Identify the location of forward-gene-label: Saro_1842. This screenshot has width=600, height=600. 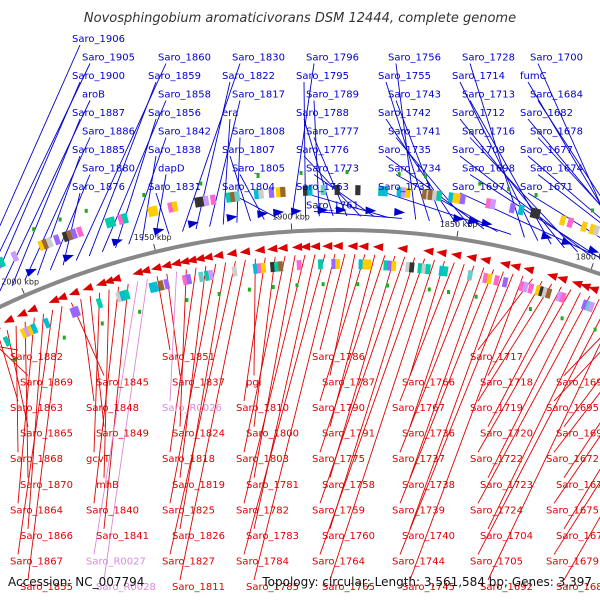
(184, 132).